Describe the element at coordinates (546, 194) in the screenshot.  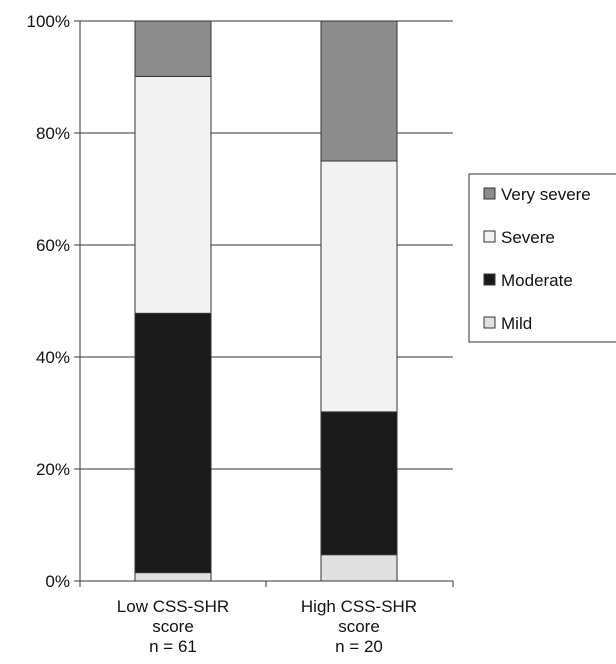
I see `legend-label: Very severe` at that location.